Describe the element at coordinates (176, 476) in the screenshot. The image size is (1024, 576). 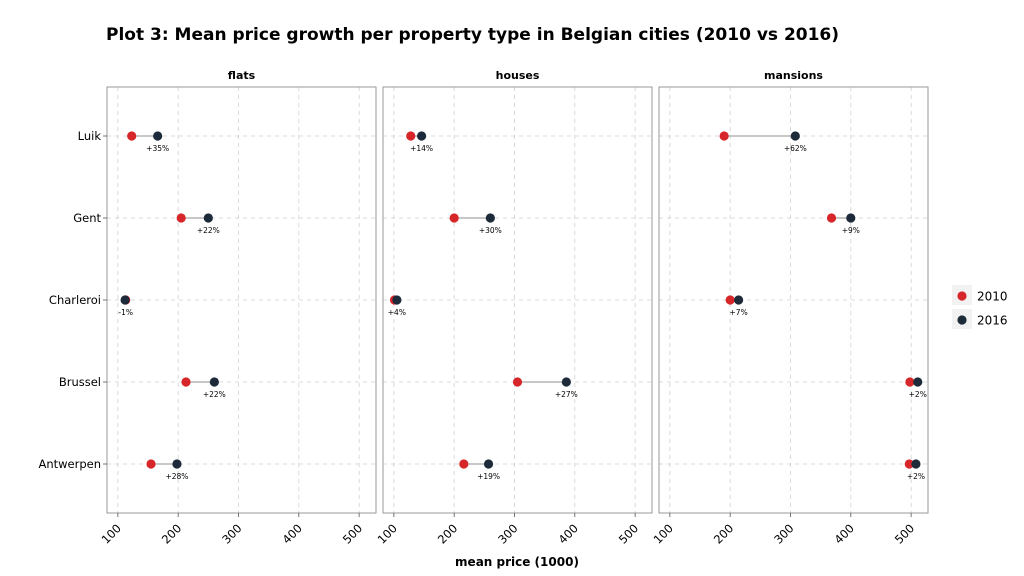
I see `growth-label: +28%` at that location.